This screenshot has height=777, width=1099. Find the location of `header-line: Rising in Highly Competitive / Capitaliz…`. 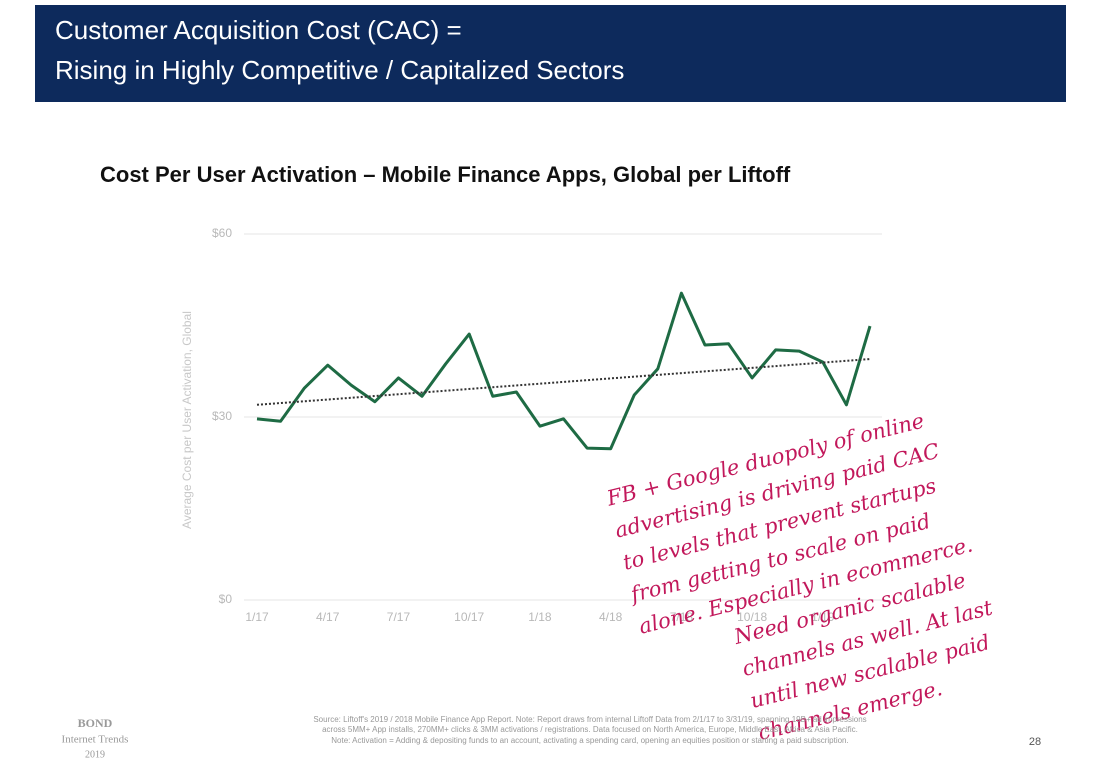

header-line: Rising in Highly Competitive / Capitaliz… is located at coordinates (339, 70).